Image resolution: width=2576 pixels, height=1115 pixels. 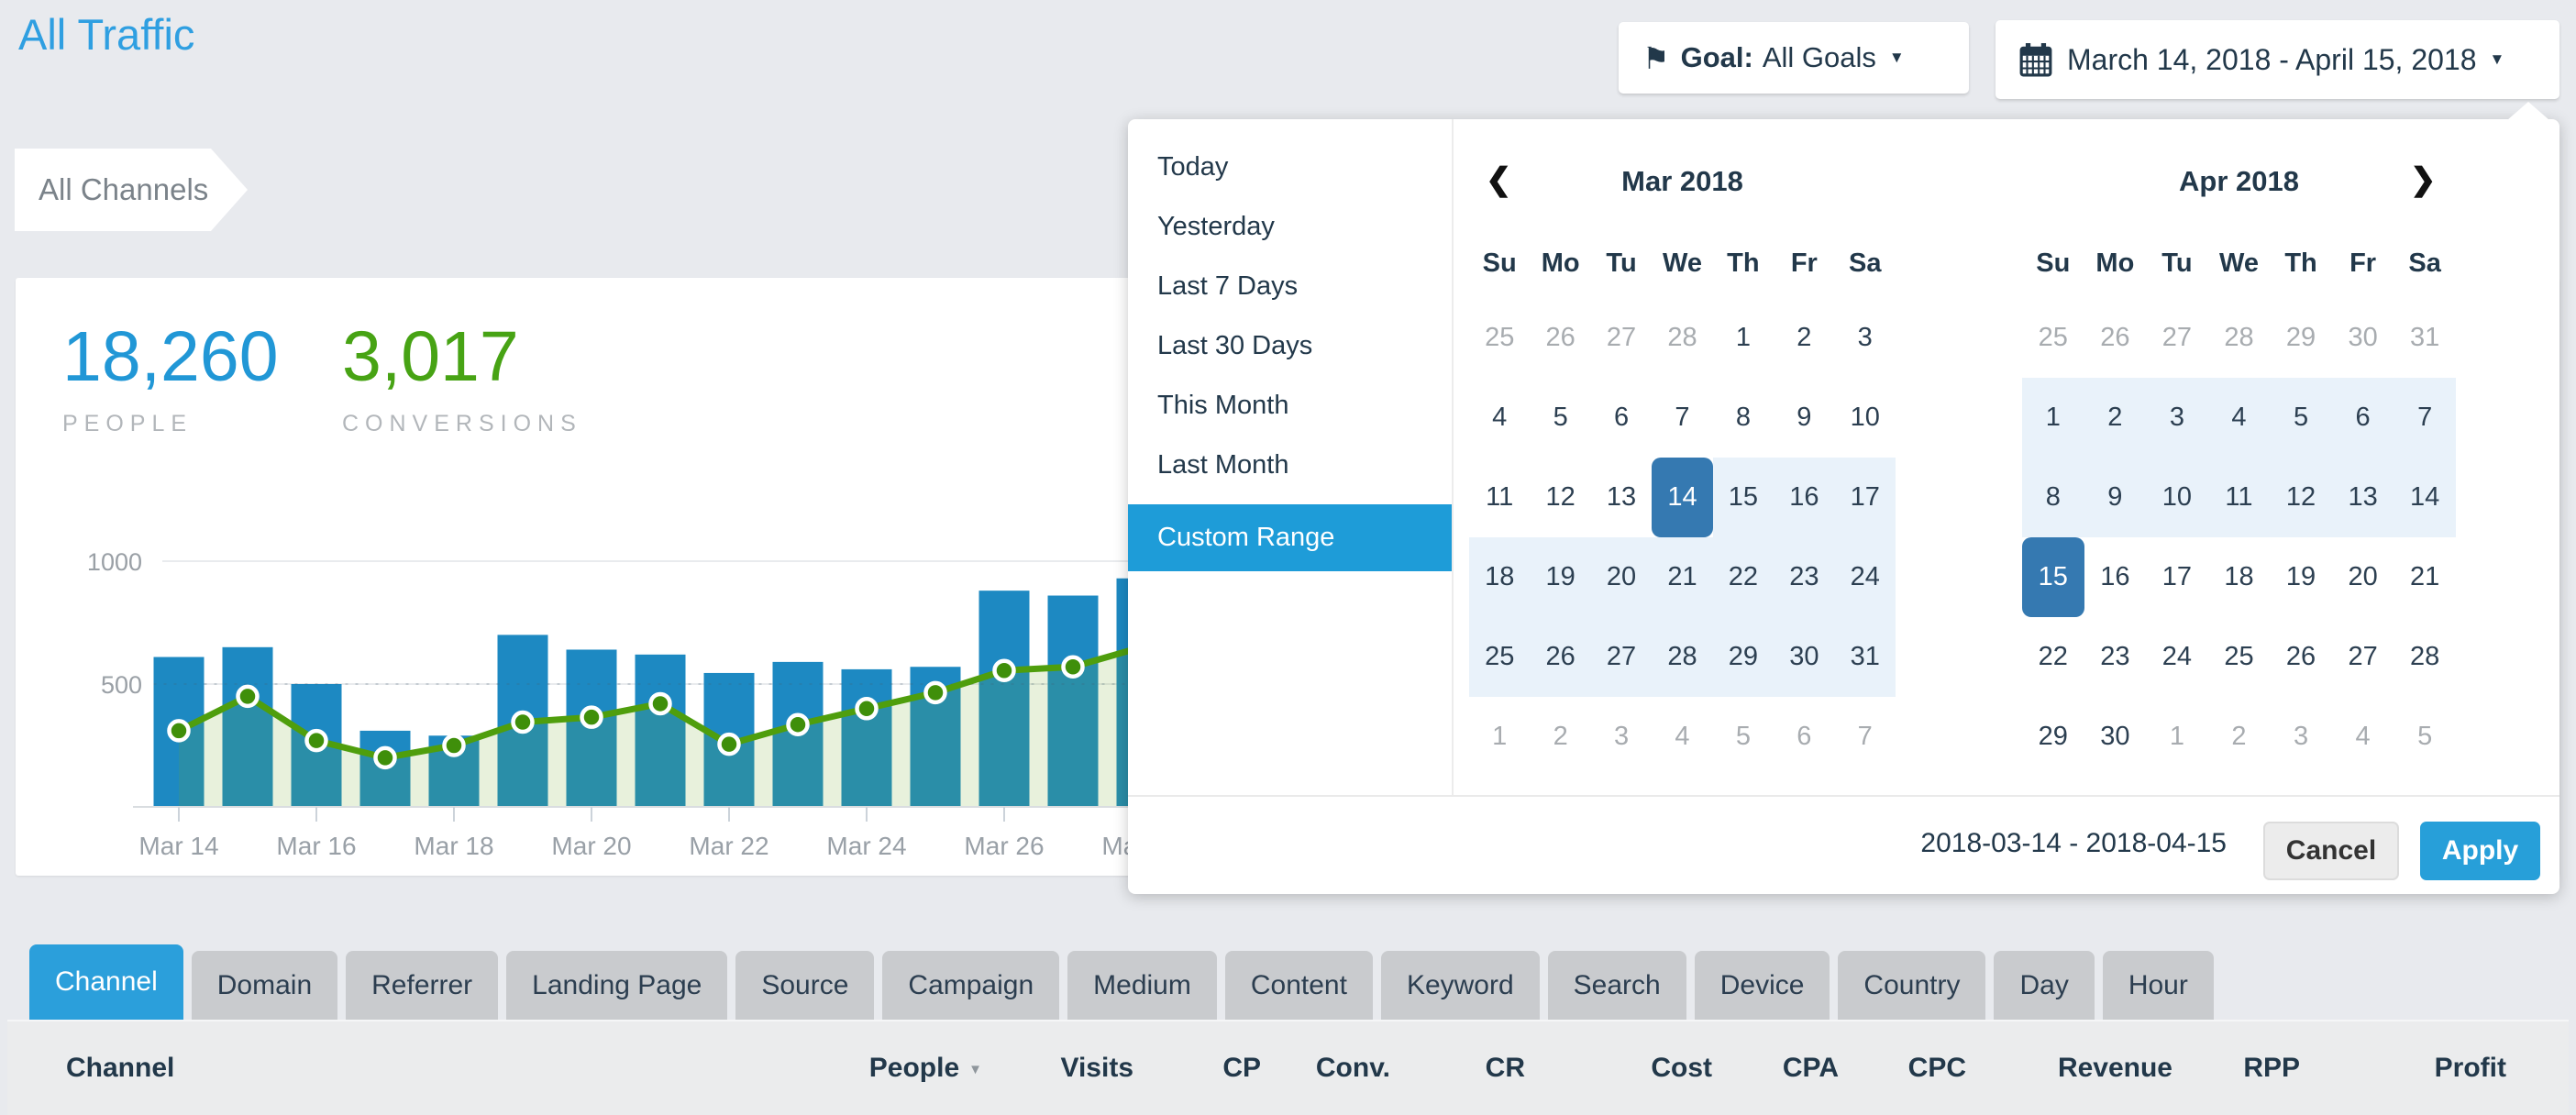 What do you see at coordinates (1235, 345) in the screenshot?
I see `preset-item-last-30-days: Last 30 Days` at bounding box center [1235, 345].